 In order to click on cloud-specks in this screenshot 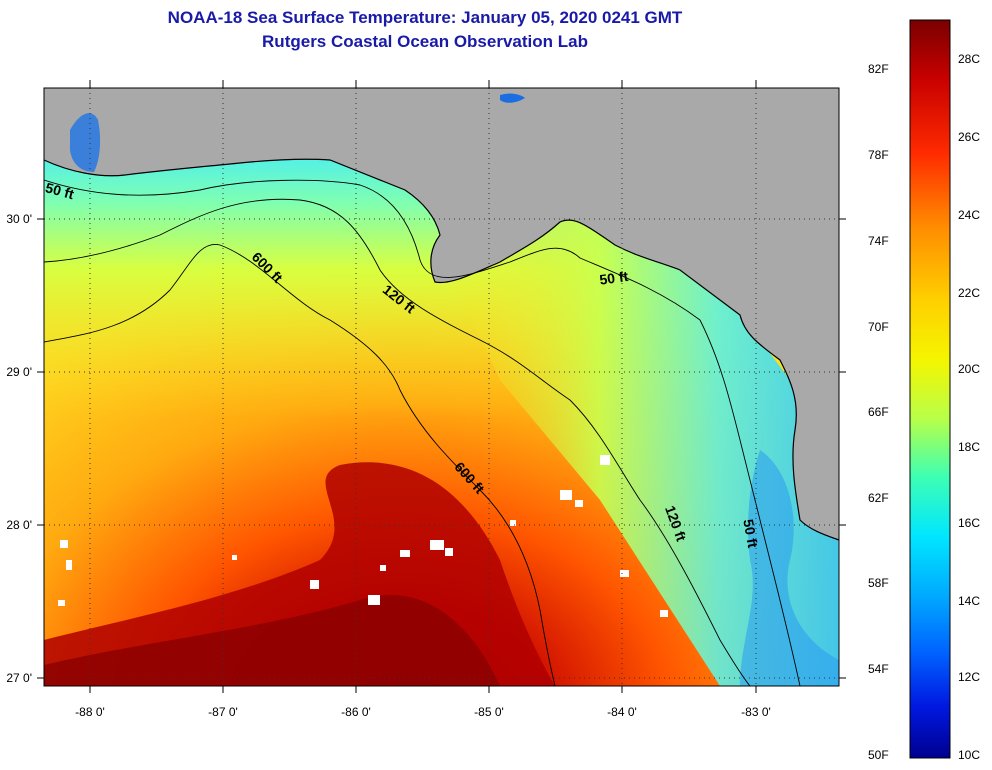, I will do `click(363, 536)`.